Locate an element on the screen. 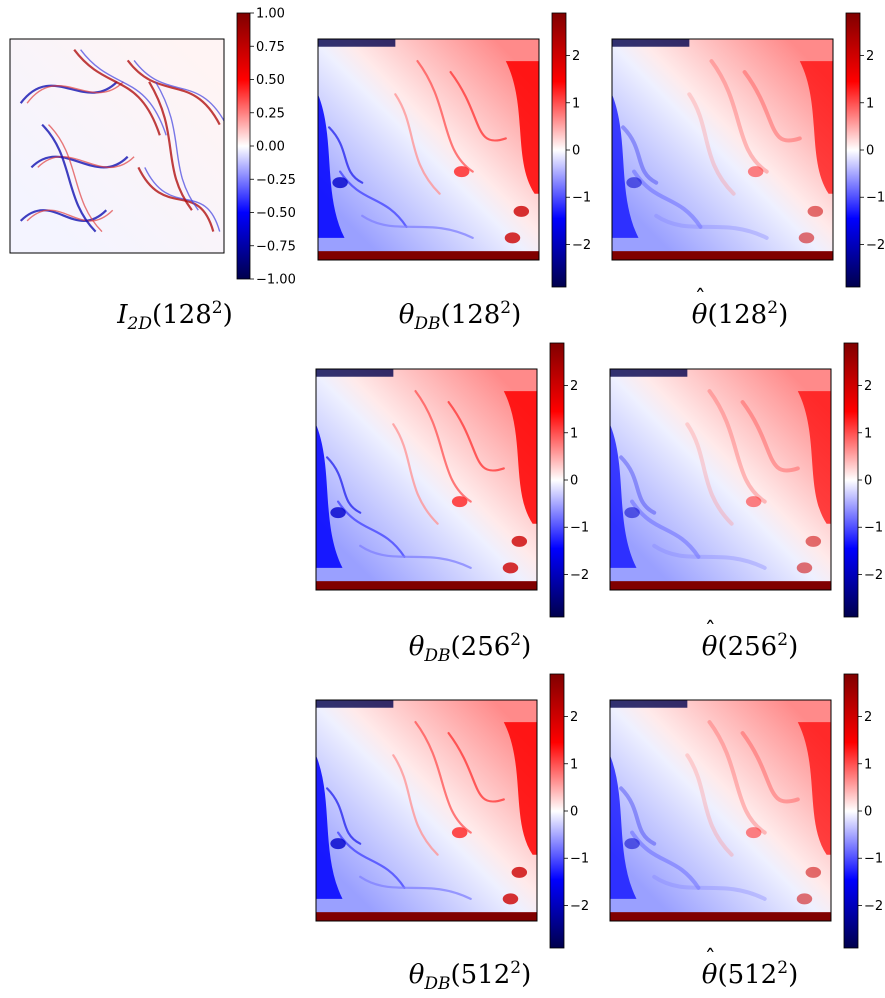  caption-sym: I is located at coordinates (122, 315).